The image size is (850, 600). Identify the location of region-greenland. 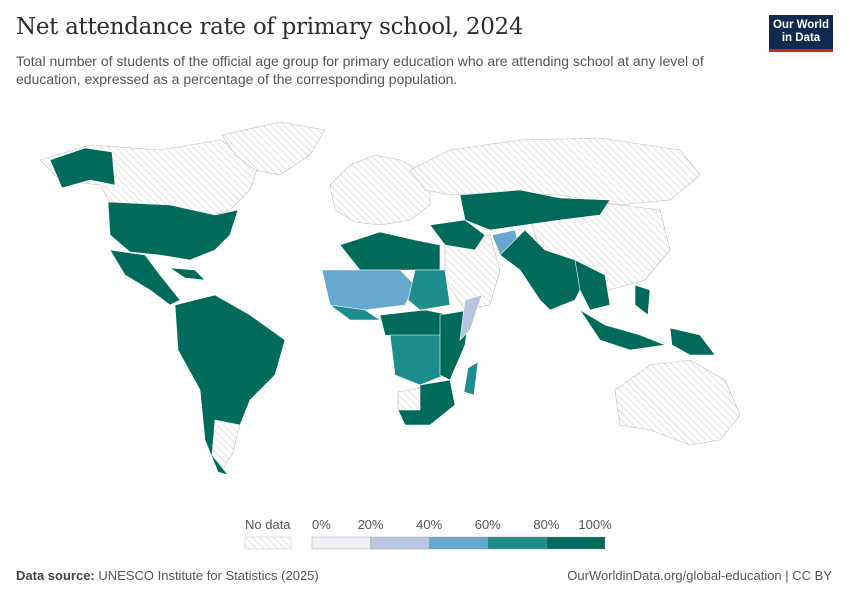
(273, 148).